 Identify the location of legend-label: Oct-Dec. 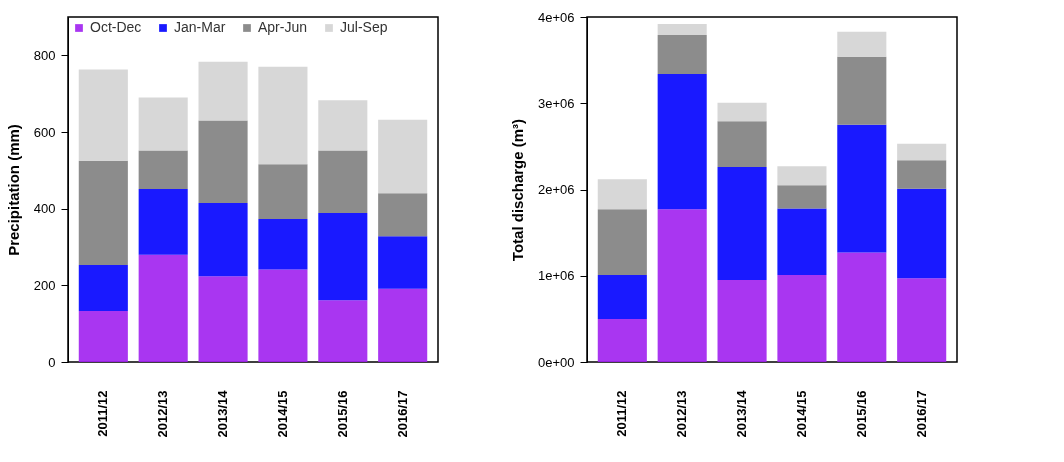
(116, 27).